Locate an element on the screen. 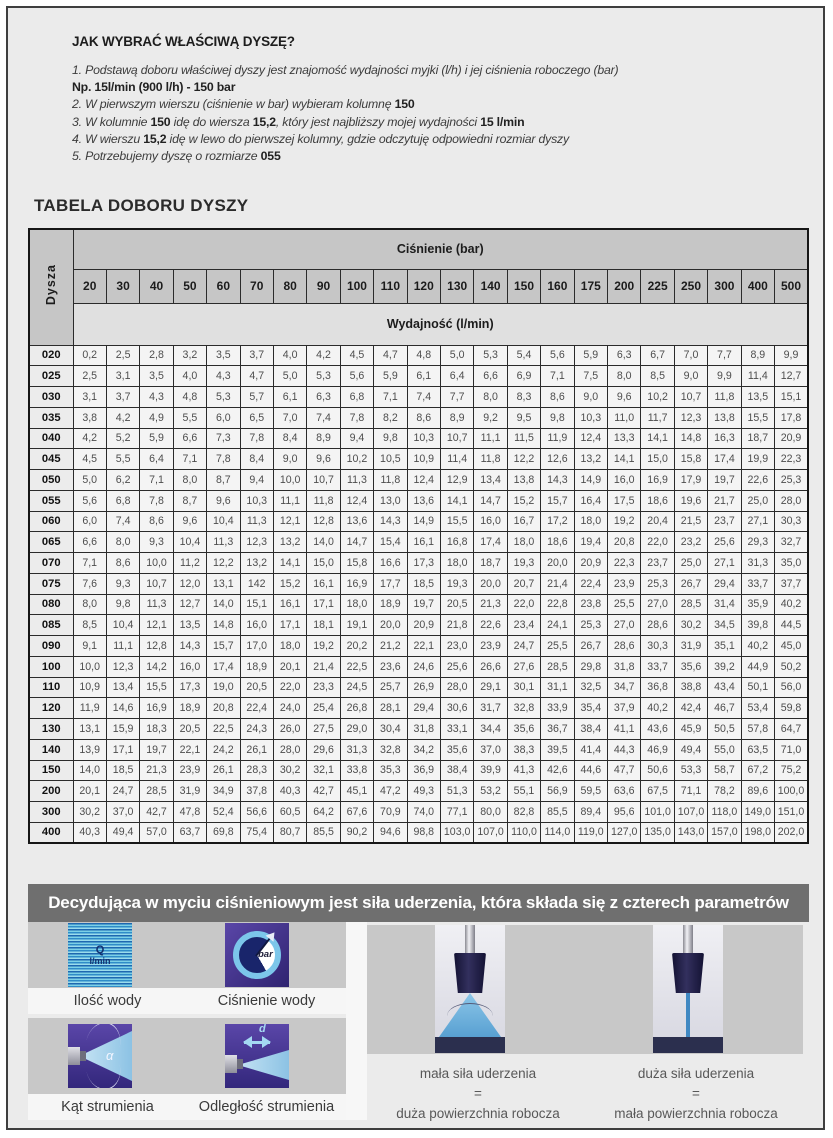 The height and width of the screenshot is (1138, 833). flow-value-cell: 15,8 is located at coordinates (691, 459).